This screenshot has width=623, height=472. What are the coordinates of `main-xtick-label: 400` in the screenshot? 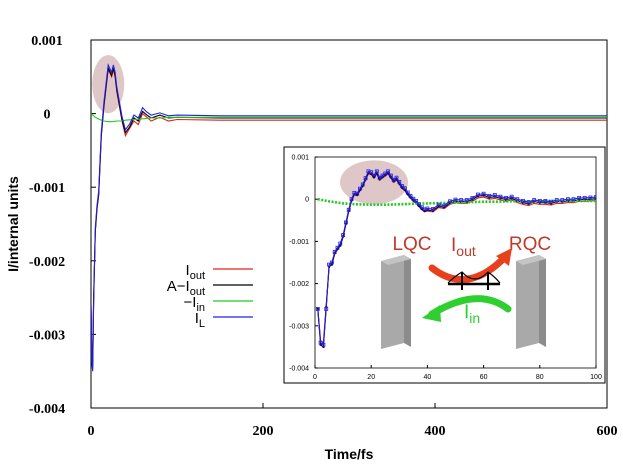 It's located at (435, 431).